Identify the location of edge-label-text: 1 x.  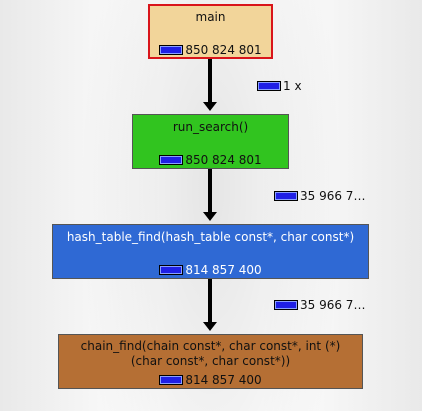
(292, 86).